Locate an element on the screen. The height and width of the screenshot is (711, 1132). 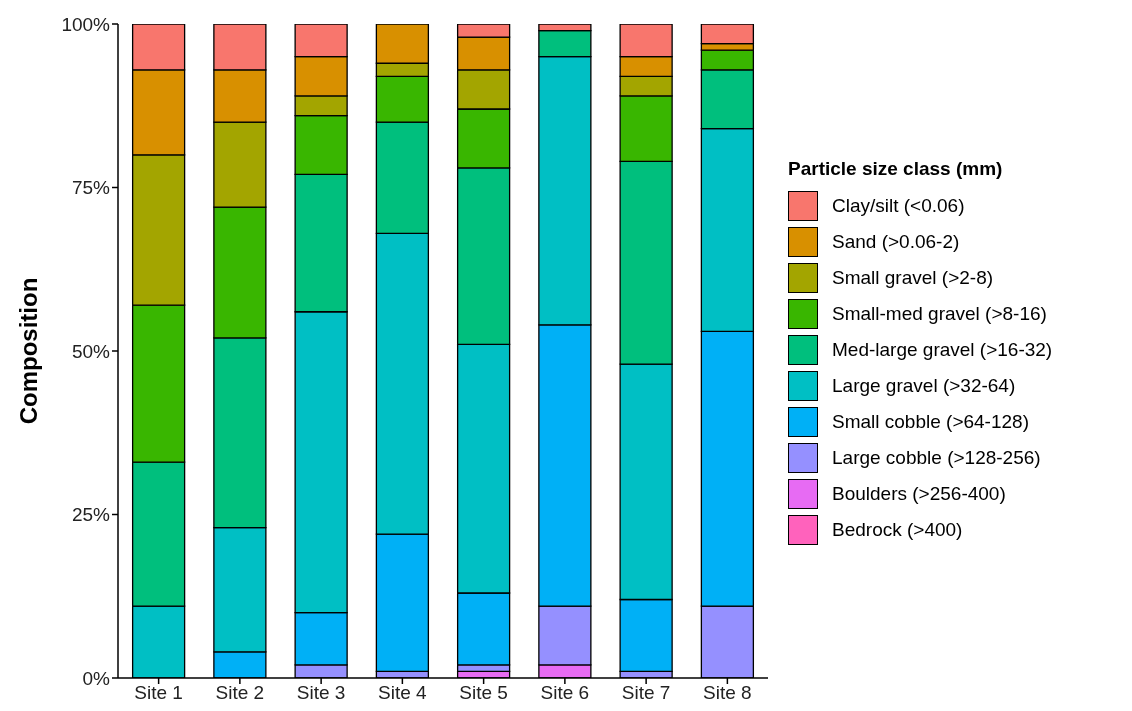
legend-label: Small-med gravel (>8-16) is located at coordinates (939, 314).